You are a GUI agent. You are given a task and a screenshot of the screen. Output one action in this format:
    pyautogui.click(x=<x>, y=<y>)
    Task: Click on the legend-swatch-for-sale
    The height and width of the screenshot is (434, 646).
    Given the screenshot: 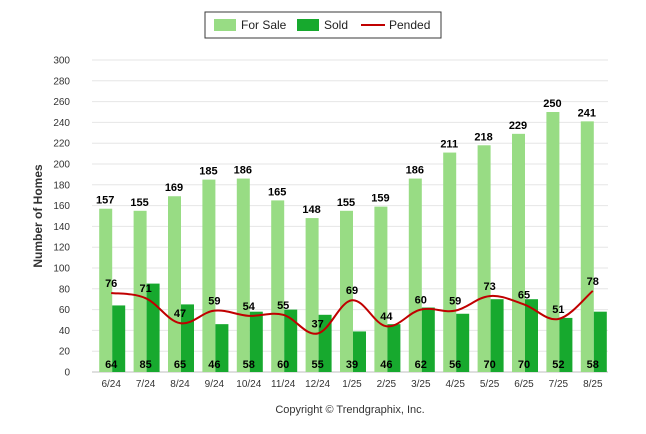 What is the action you would take?
    pyautogui.click(x=225, y=25)
    